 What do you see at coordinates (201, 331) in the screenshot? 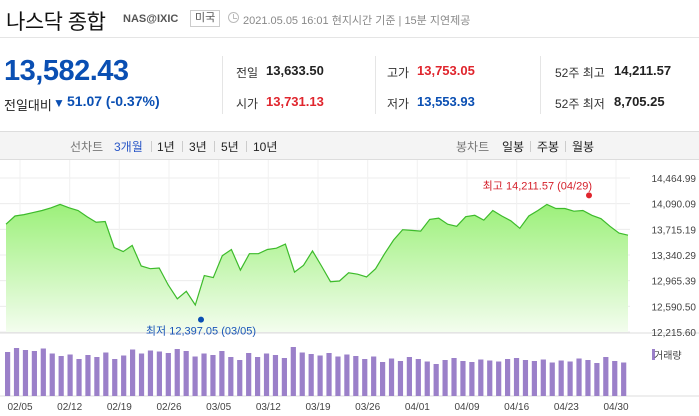
I see `low-annotation: 최저 12,397.05 (03/05)` at bounding box center [201, 331].